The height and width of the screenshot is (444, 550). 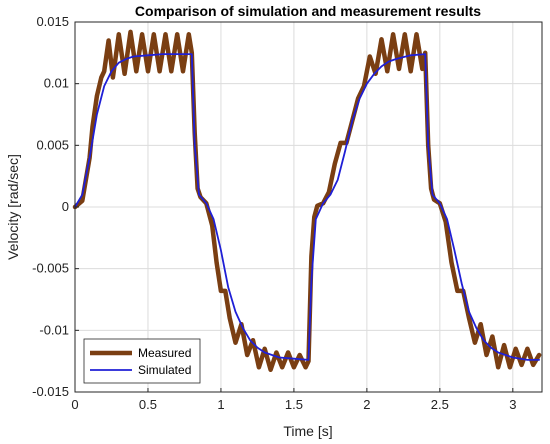 What do you see at coordinates (164, 353) in the screenshot?
I see `legend-label-measured: Measured` at bounding box center [164, 353].